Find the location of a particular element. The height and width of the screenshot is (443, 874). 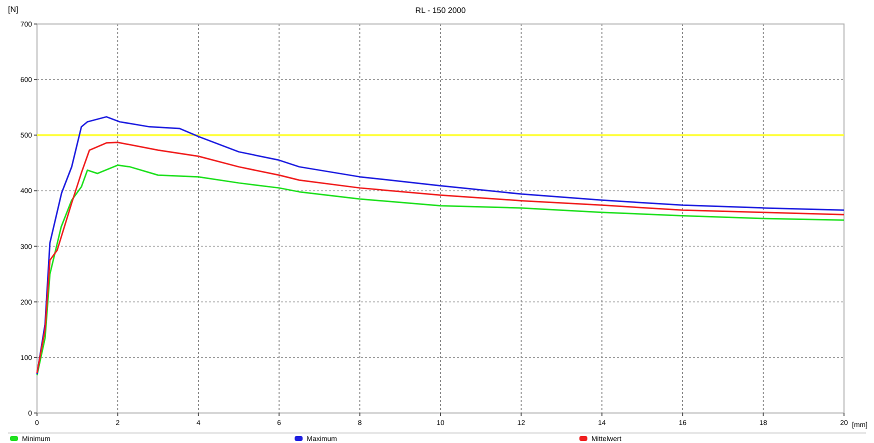

chart-title: RL - 150 2000 is located at coordinates (440, 10).